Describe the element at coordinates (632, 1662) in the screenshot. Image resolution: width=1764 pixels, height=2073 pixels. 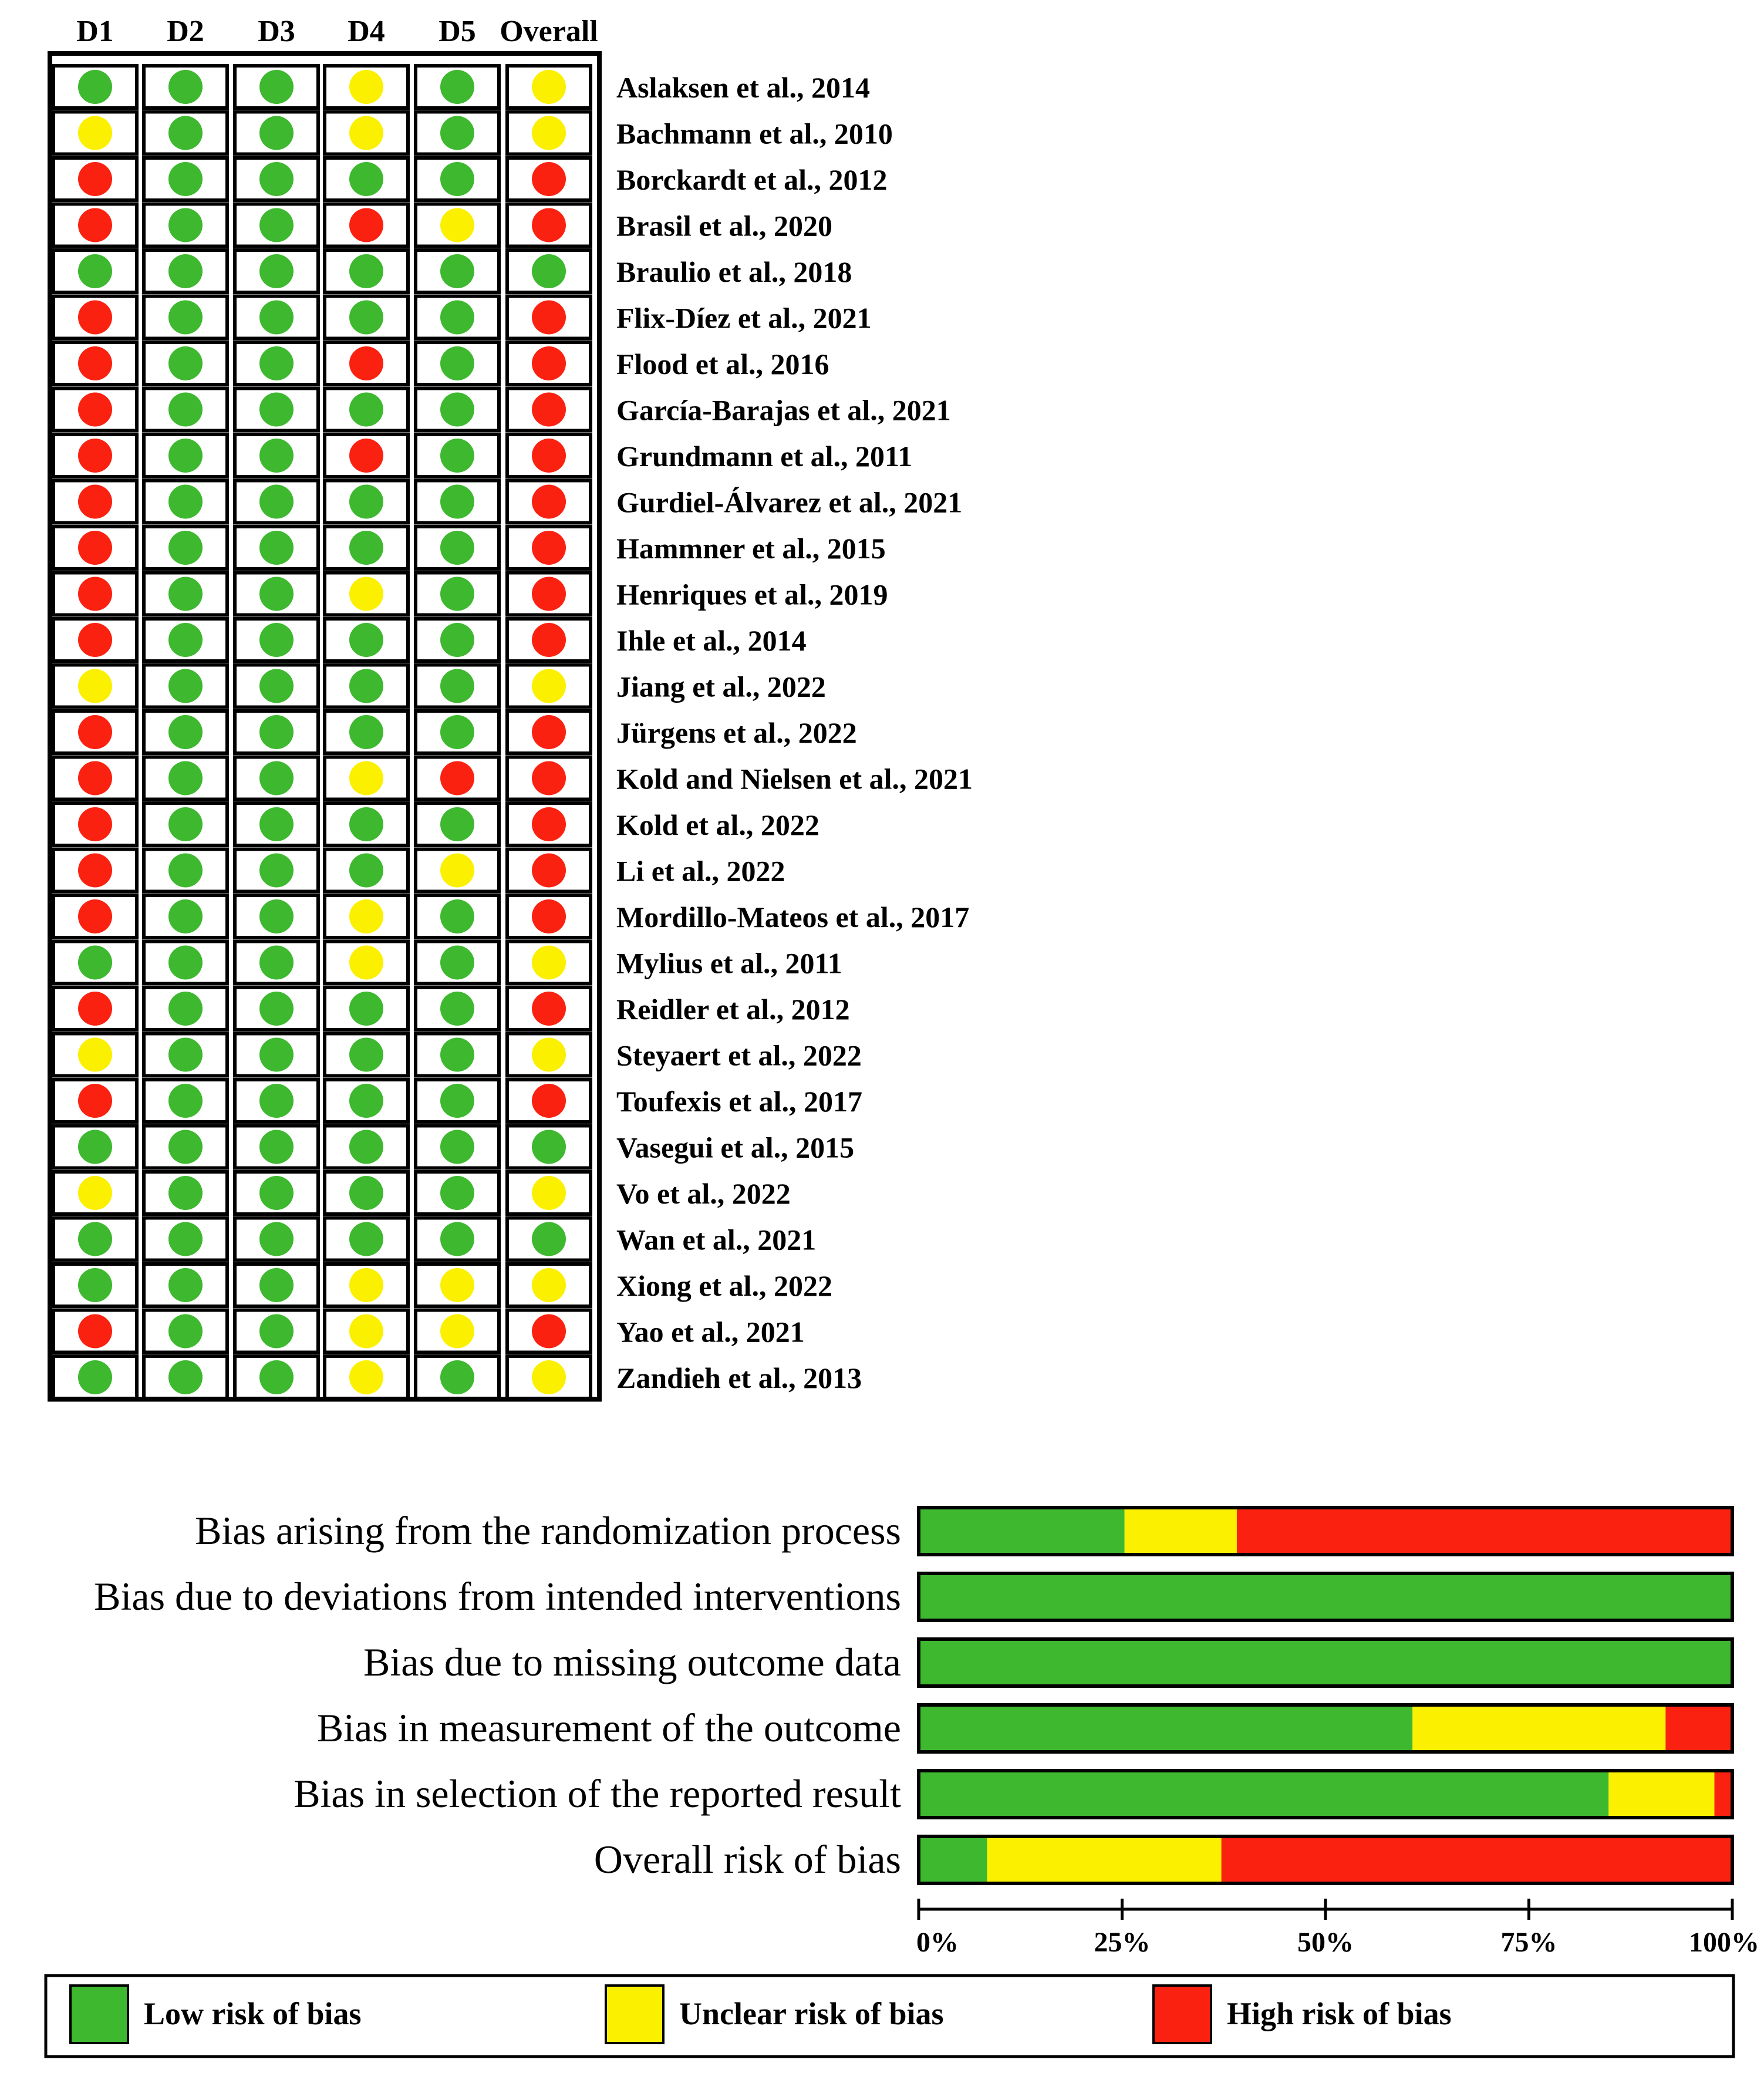
I see `domain-label: Bias due to missing outcome data` at that location.